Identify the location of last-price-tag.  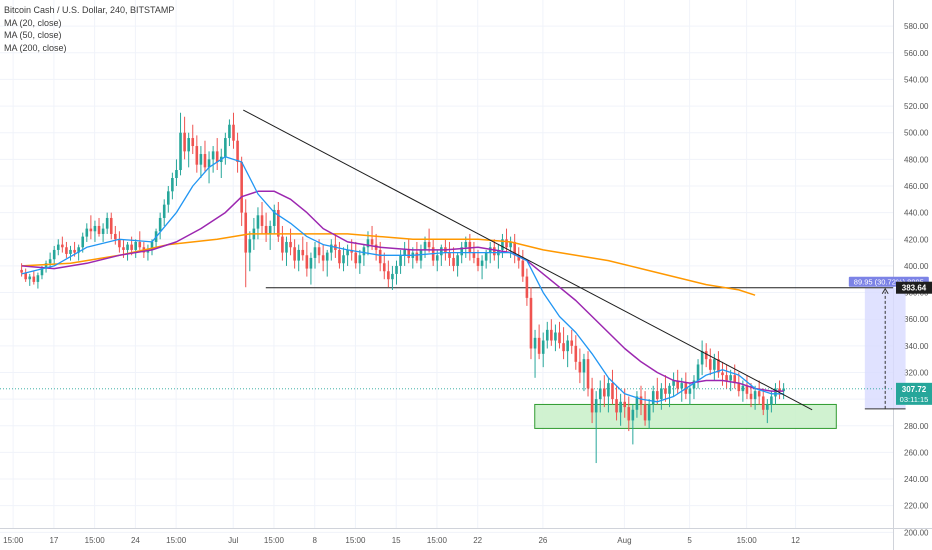
(914, 393).